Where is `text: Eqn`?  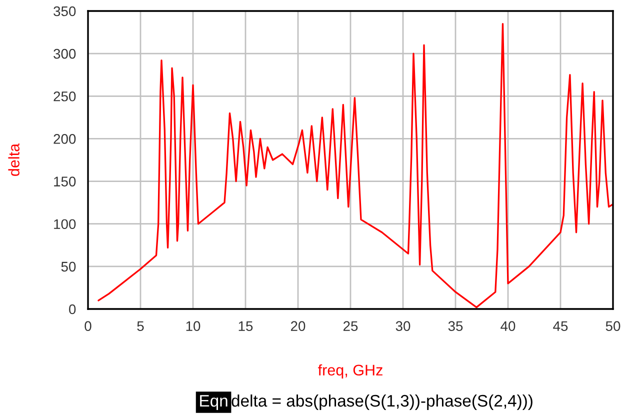 text: Eqn is located at coordinates (214, 402).